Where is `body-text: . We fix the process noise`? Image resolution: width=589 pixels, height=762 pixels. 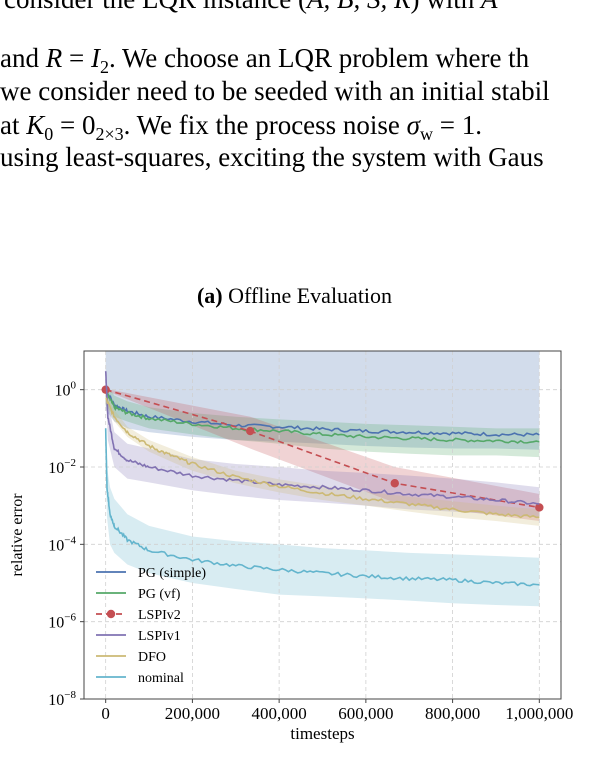
body-text: . We fix the process noise is located at coordinates (265, 125).